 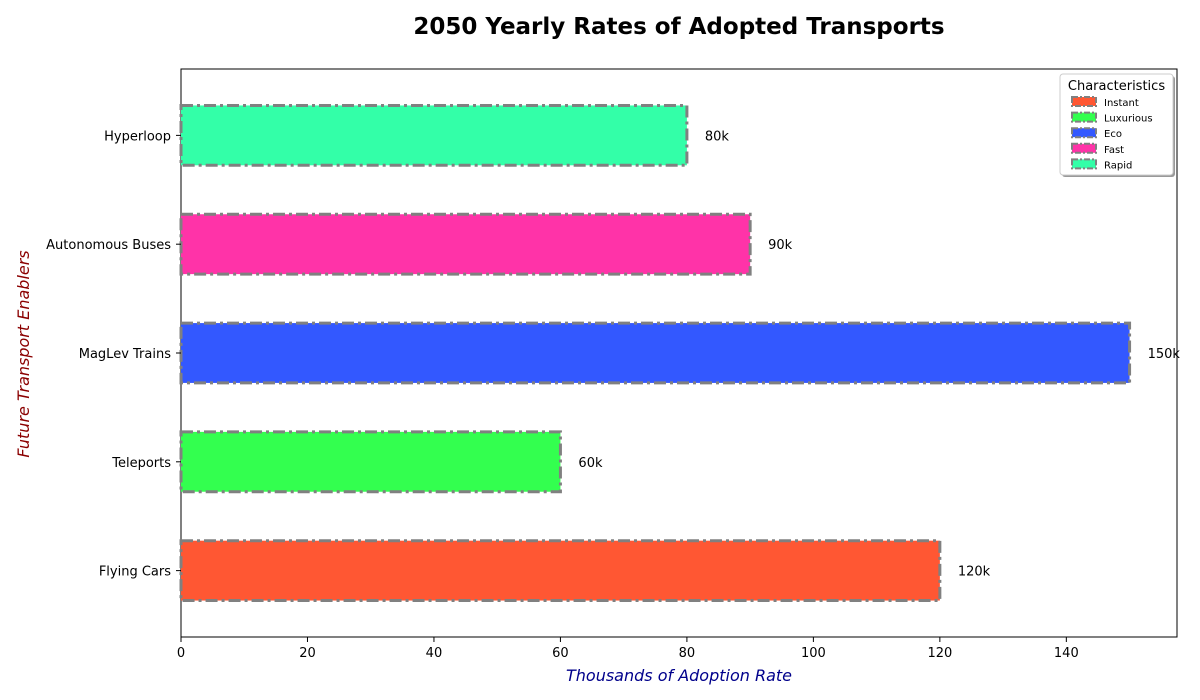 I want to click on x-tick-label: 0, so click(x=181, y=653).